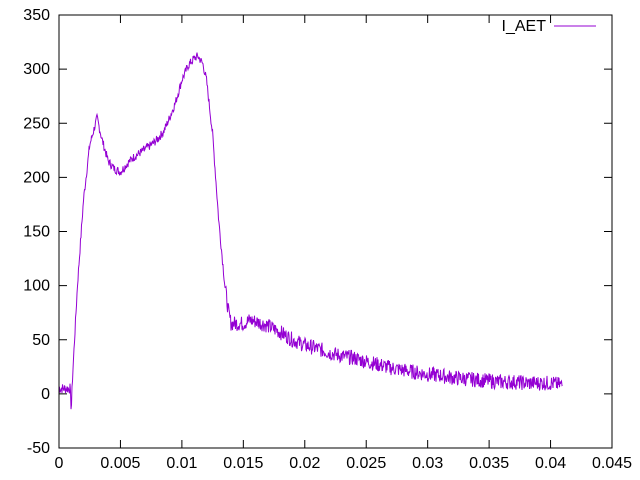 This screenshot has height=480, width=640. I want to click on x-tick-label: 0.025, so click(366, 463).